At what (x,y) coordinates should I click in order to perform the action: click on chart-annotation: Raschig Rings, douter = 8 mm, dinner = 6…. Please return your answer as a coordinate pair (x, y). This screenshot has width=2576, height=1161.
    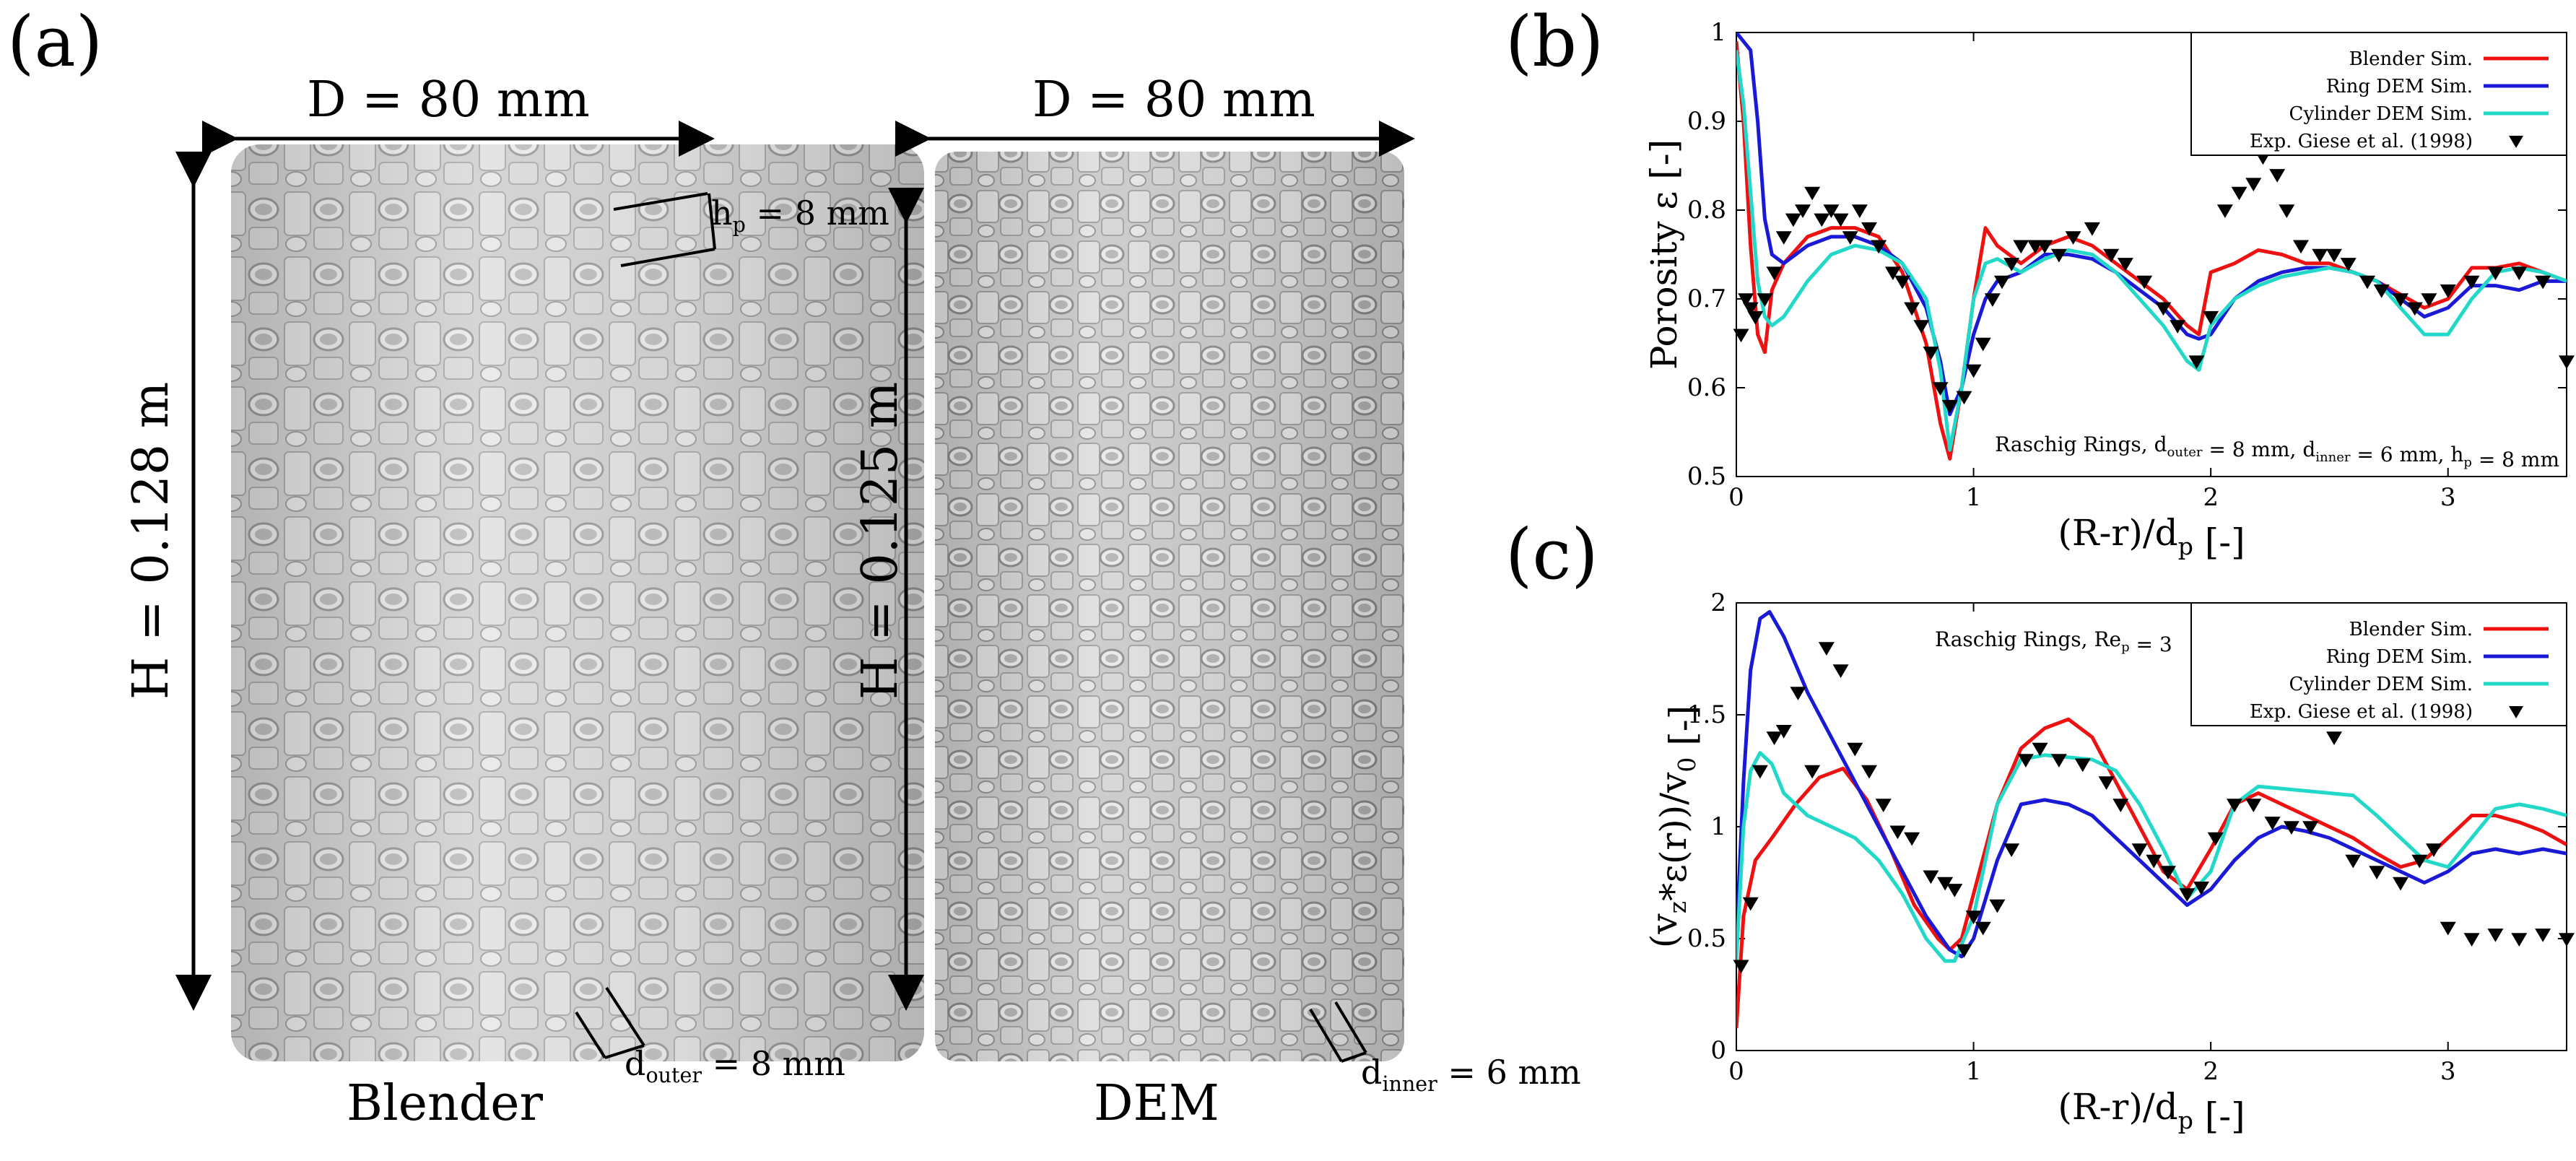
    Looking at the image, I should click on (2277, 451).